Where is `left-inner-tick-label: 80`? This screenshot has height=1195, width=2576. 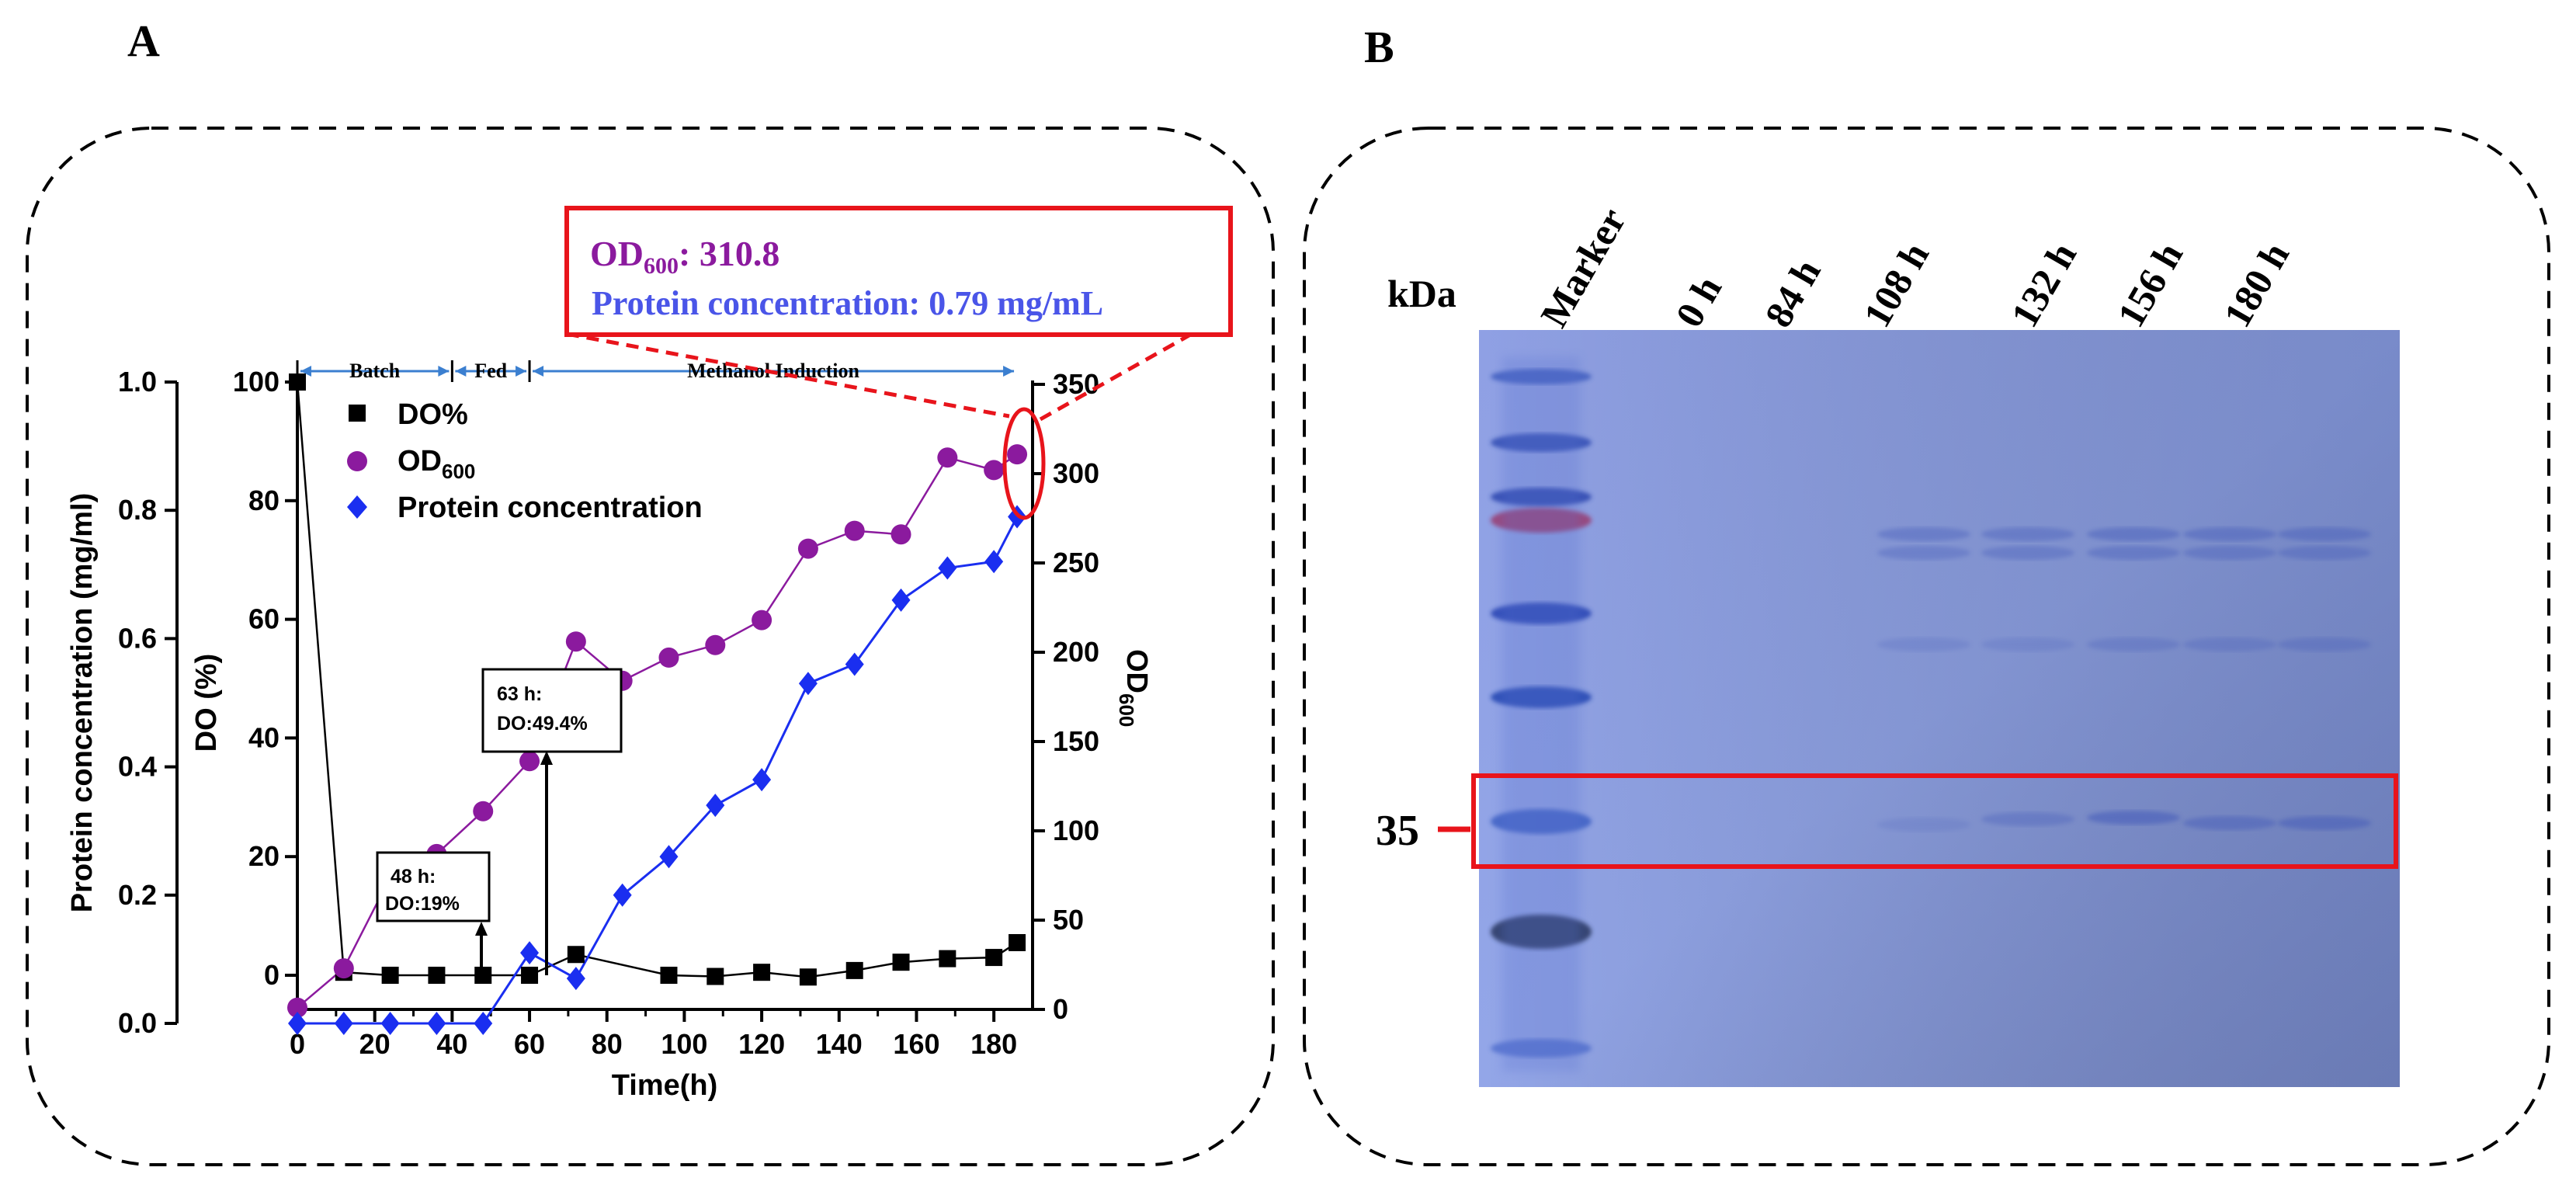
left-inner-tick-label: 80 is located at coordinates (263, 500).